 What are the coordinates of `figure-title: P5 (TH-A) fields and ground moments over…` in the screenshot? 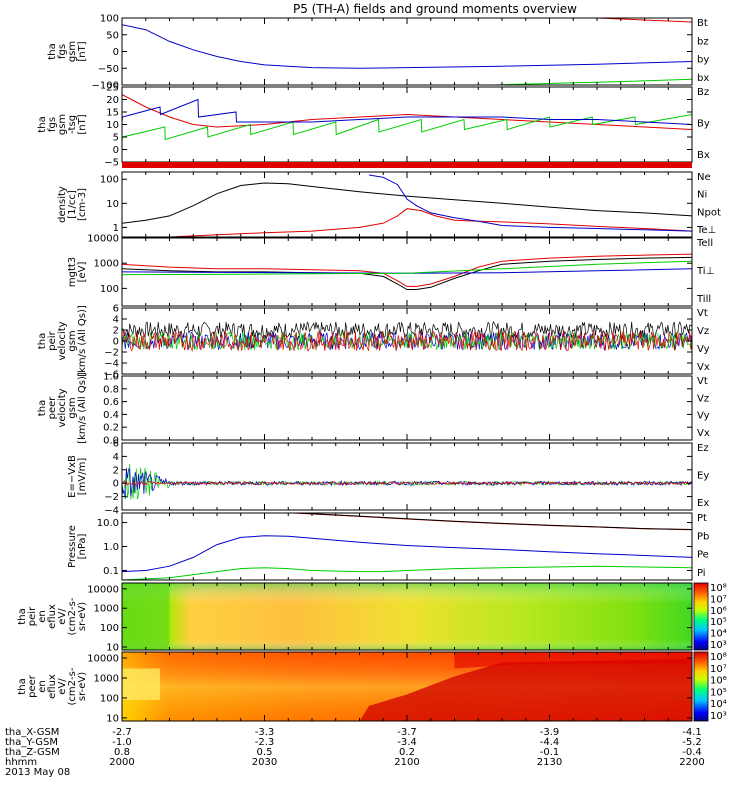 It's located at (435, 9).